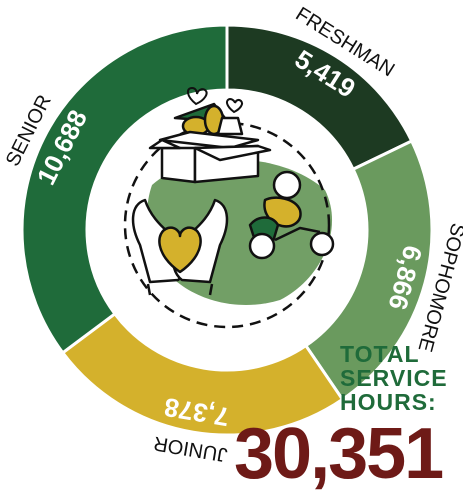 This screenshot has width=463, height=501. What do you see at coordinates (210, 143) in the screenshot?
I see `food-donation-box-icon` at bounding box center [210, 143].